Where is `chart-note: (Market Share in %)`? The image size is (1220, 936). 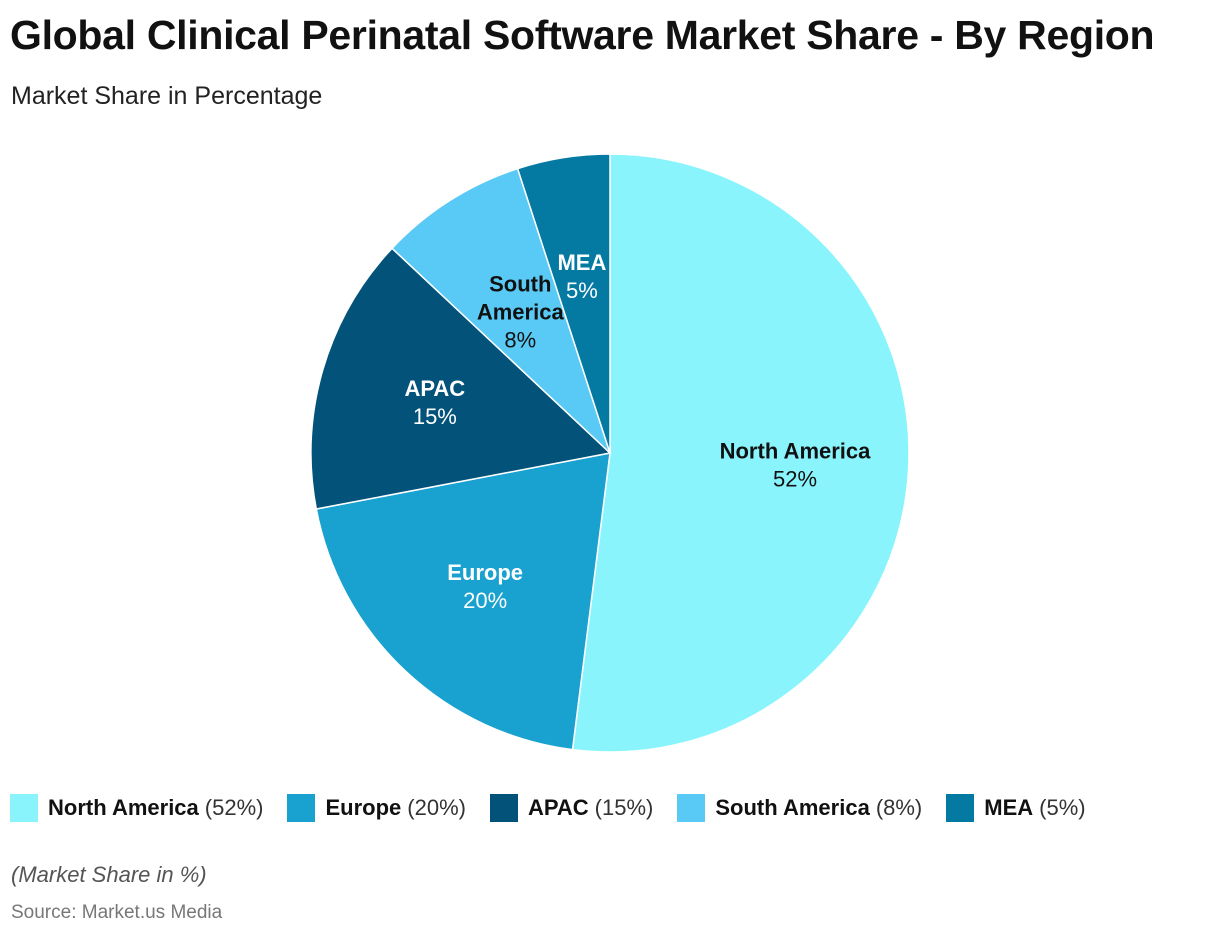 chart-note: (Market Share in %) is located at coordinates (109, 874).